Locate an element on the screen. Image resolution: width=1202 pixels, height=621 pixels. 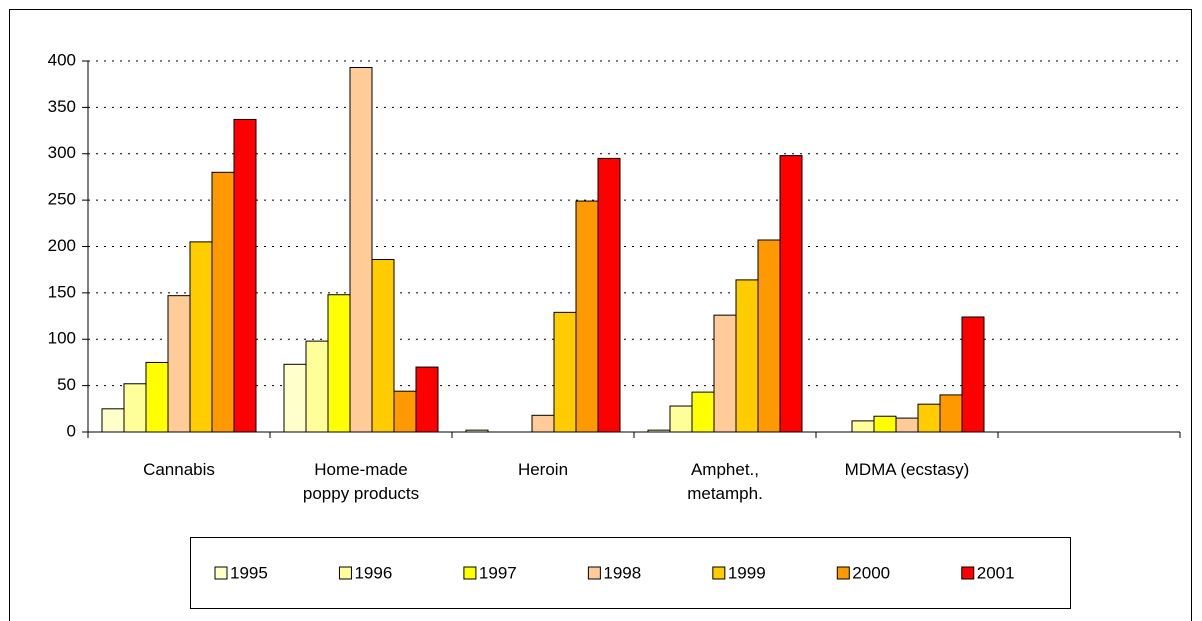
y-tick-label: 300 is located at coordinates (62, 152).